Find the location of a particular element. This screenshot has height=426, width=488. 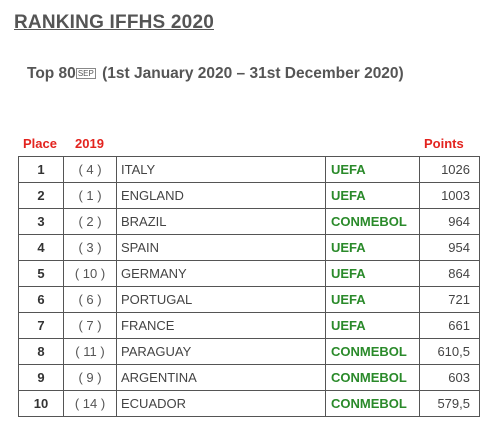

previous-rank-cell: ( 6 ) is located at coordinates (90, 299).